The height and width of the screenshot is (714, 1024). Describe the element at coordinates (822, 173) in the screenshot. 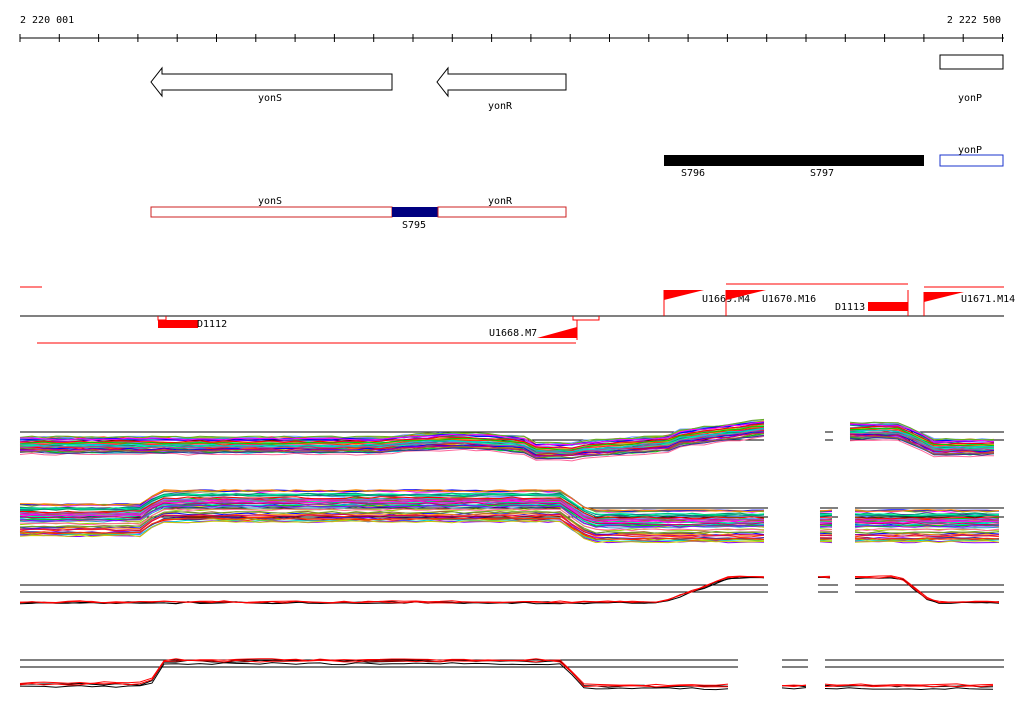

I see `segment-label-s797: S797` at that location.